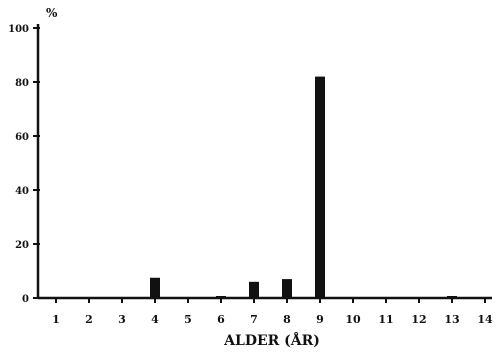  What do you see at coordinates (155, 319) in the screenshot?
I see `x-tick-label: 4` at bounding box center [155, 319].